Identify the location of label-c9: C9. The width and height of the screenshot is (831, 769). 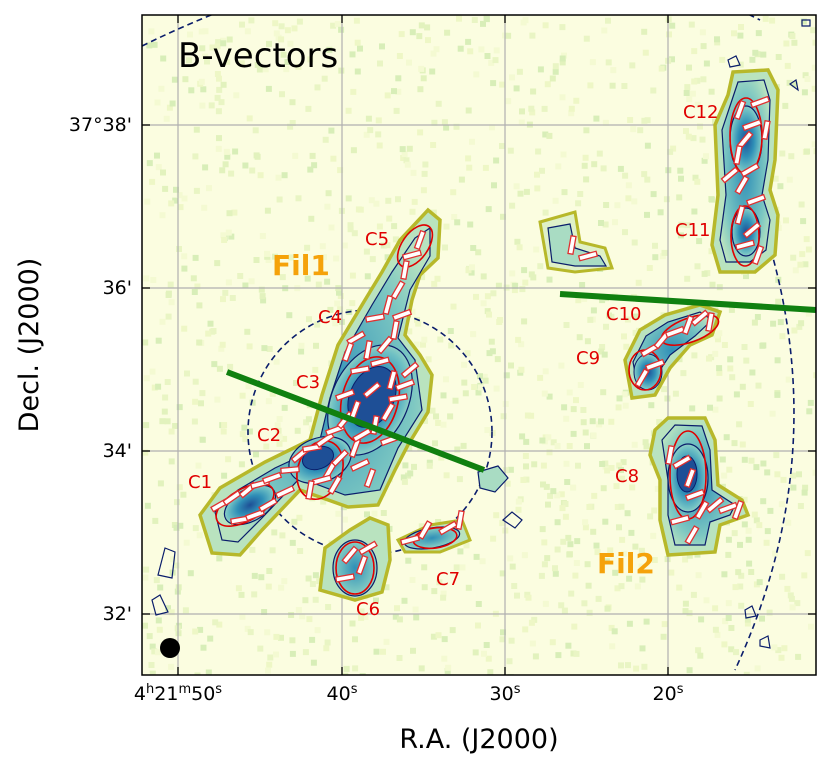
(588, 358).